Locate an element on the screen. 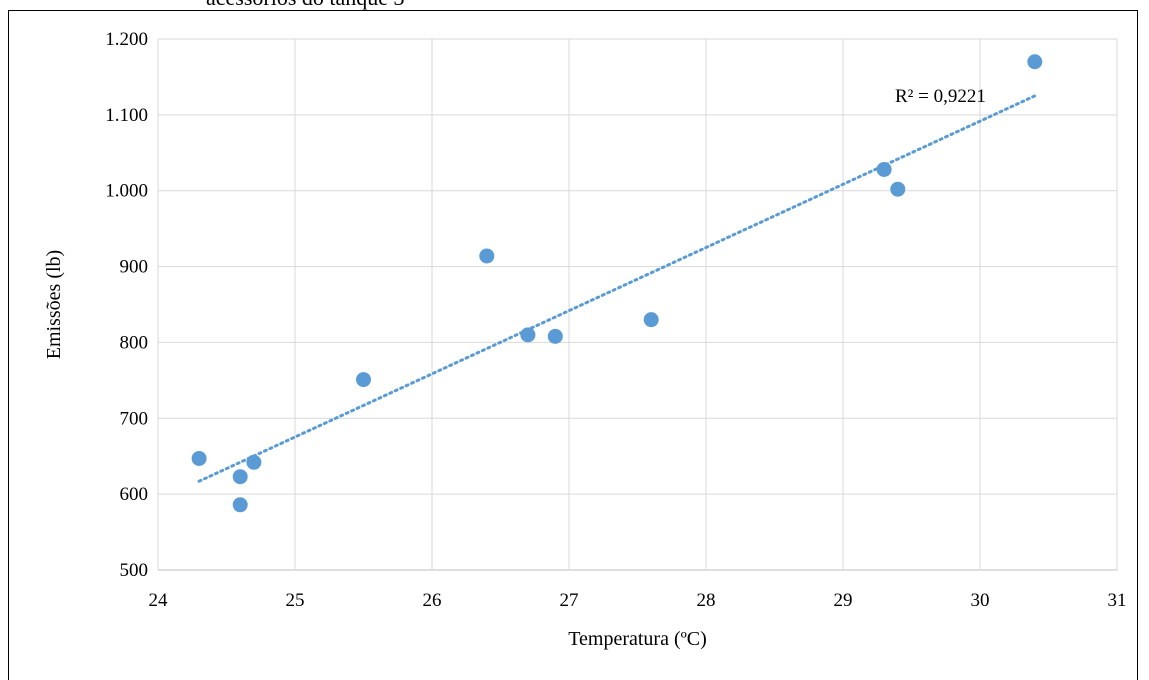 The image size is (1149, 680). y-tick-label: 900 is located at coordinates (134, 267).